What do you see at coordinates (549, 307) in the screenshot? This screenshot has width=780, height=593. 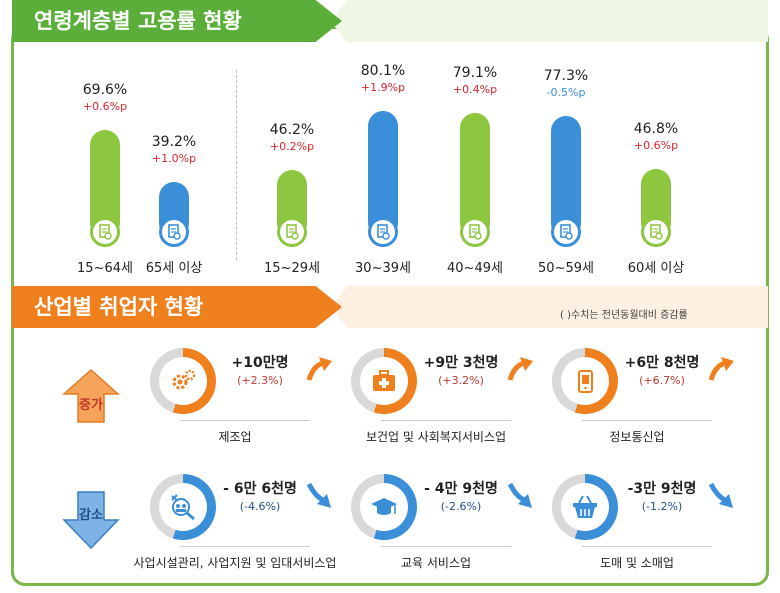 I see `banner2-strip` at bounding box center [549, 307].